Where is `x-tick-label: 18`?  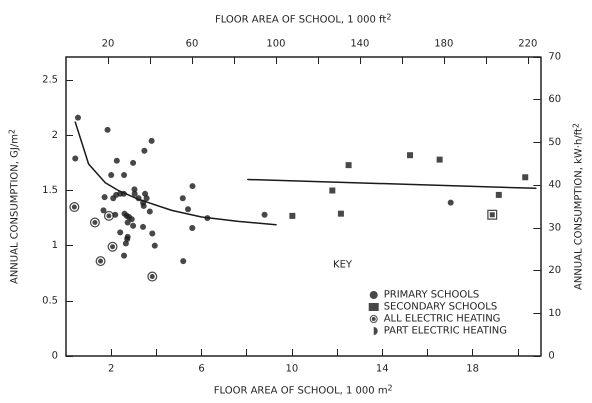
x-tick-label: 18 is located at coordinates (472, 369).